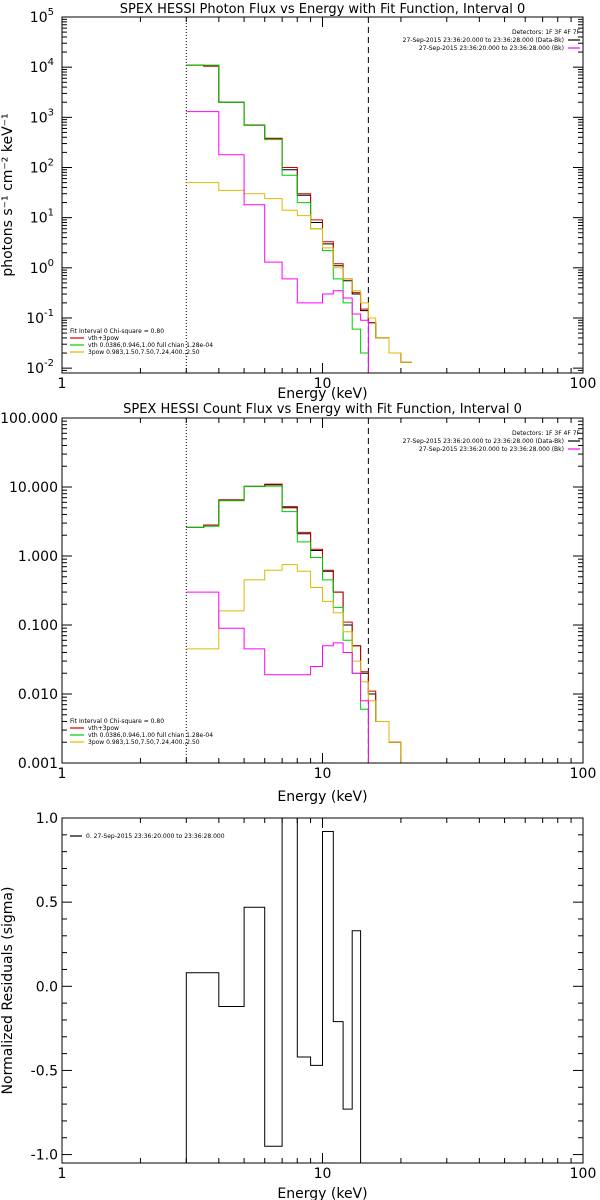 The height and width of the screenshot is (1200, 600). I want to click on y-tick-label: 10⁴, so click(42, 66).